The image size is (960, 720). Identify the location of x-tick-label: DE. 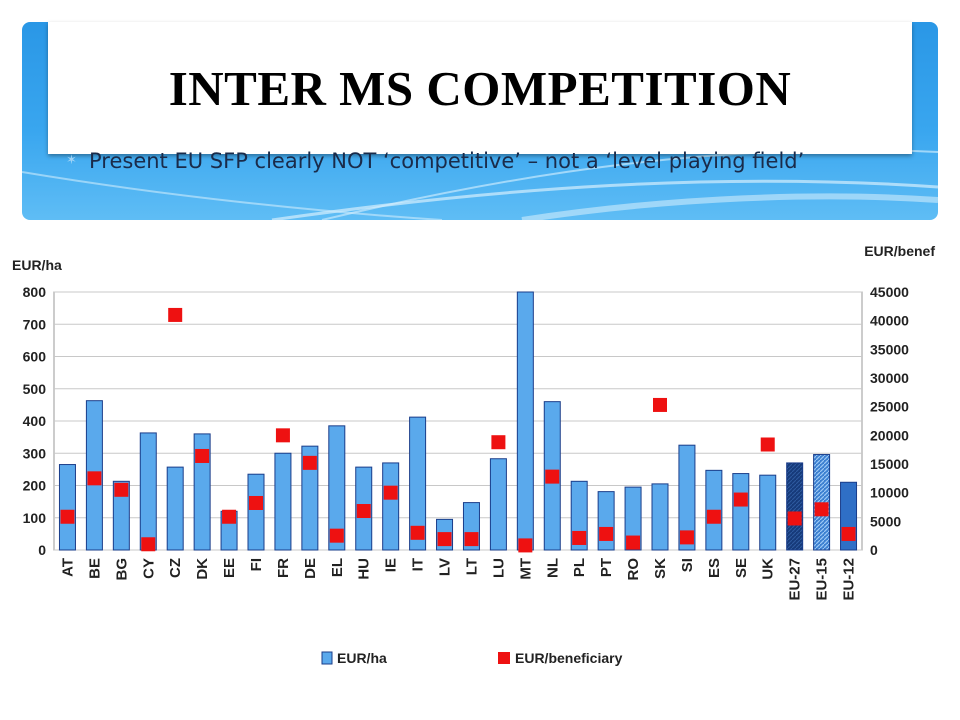
(310, 568).